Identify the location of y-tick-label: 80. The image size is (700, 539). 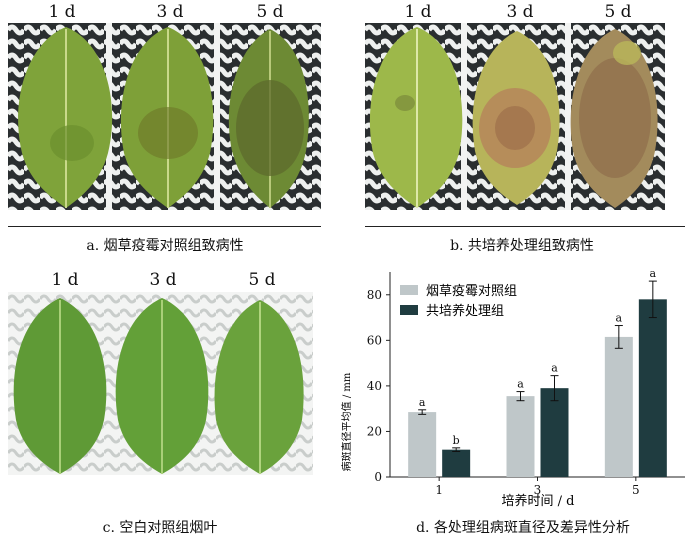
(374, 295).